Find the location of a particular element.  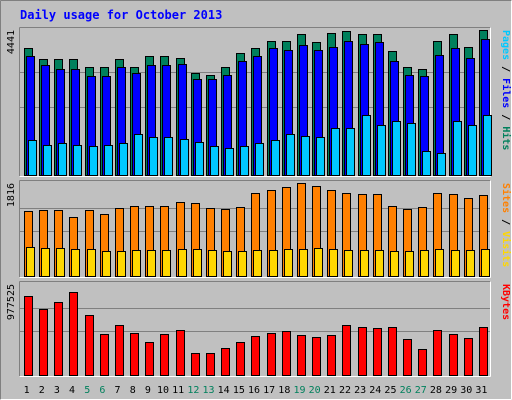

x-tick-label: 24 is located at coordinates (375, 390).